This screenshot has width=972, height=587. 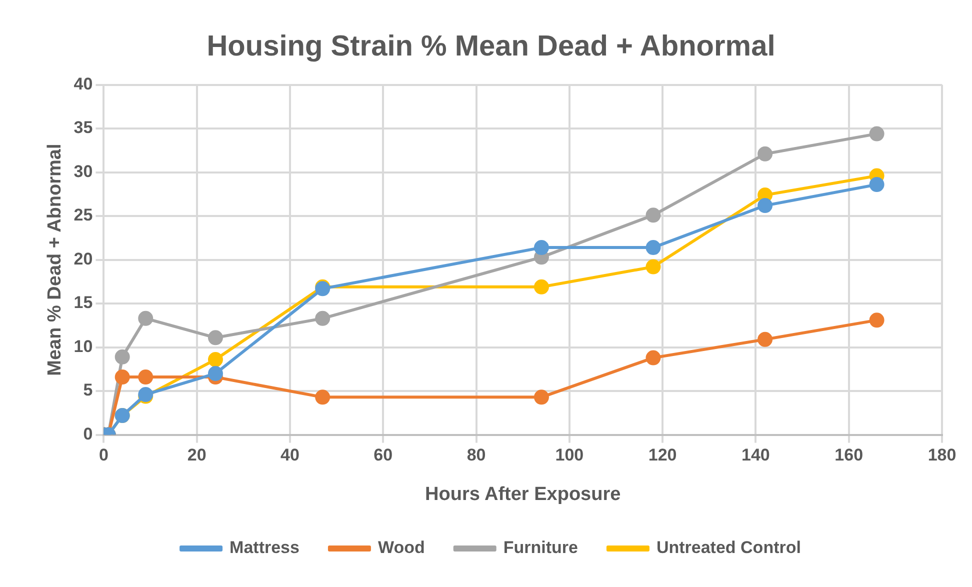 I want to click on legend-label: Untreated Control, so click(x=728, y=548).